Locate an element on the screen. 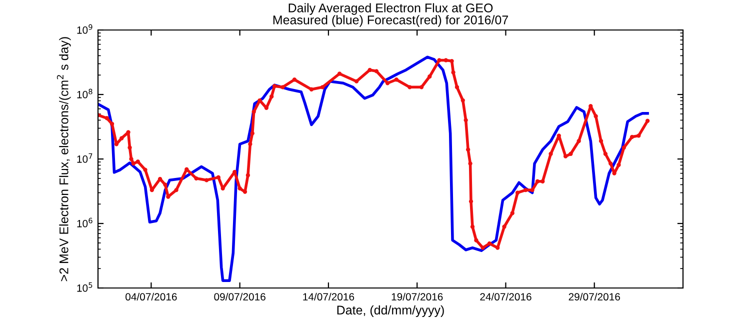 This screenshot has width=756, height=324. y-tick-label: 10$^{6}$ is located at coordinates (84, 223).